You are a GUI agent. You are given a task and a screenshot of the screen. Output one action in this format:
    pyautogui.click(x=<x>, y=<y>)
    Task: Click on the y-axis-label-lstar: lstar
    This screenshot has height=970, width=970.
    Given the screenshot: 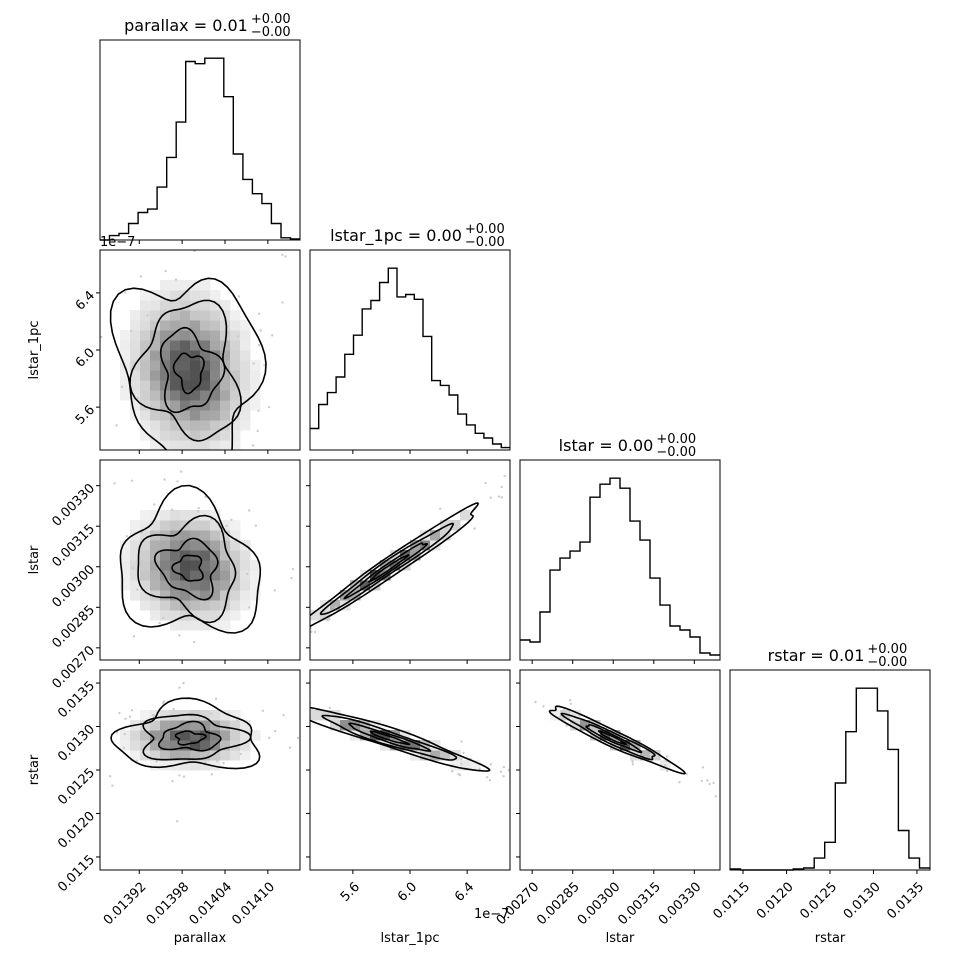 What is the action you would take?
    pyautogui.click(x=34, y=559)
    